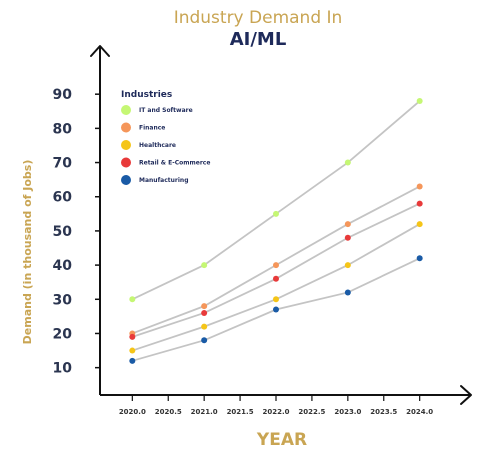 Image resolution: width=500 pixels, height=450 pixels. What do you see at coordinates (63, 369) in the screenshot?
I see `y-tick-label: 10` at bounding box center [63, 369].